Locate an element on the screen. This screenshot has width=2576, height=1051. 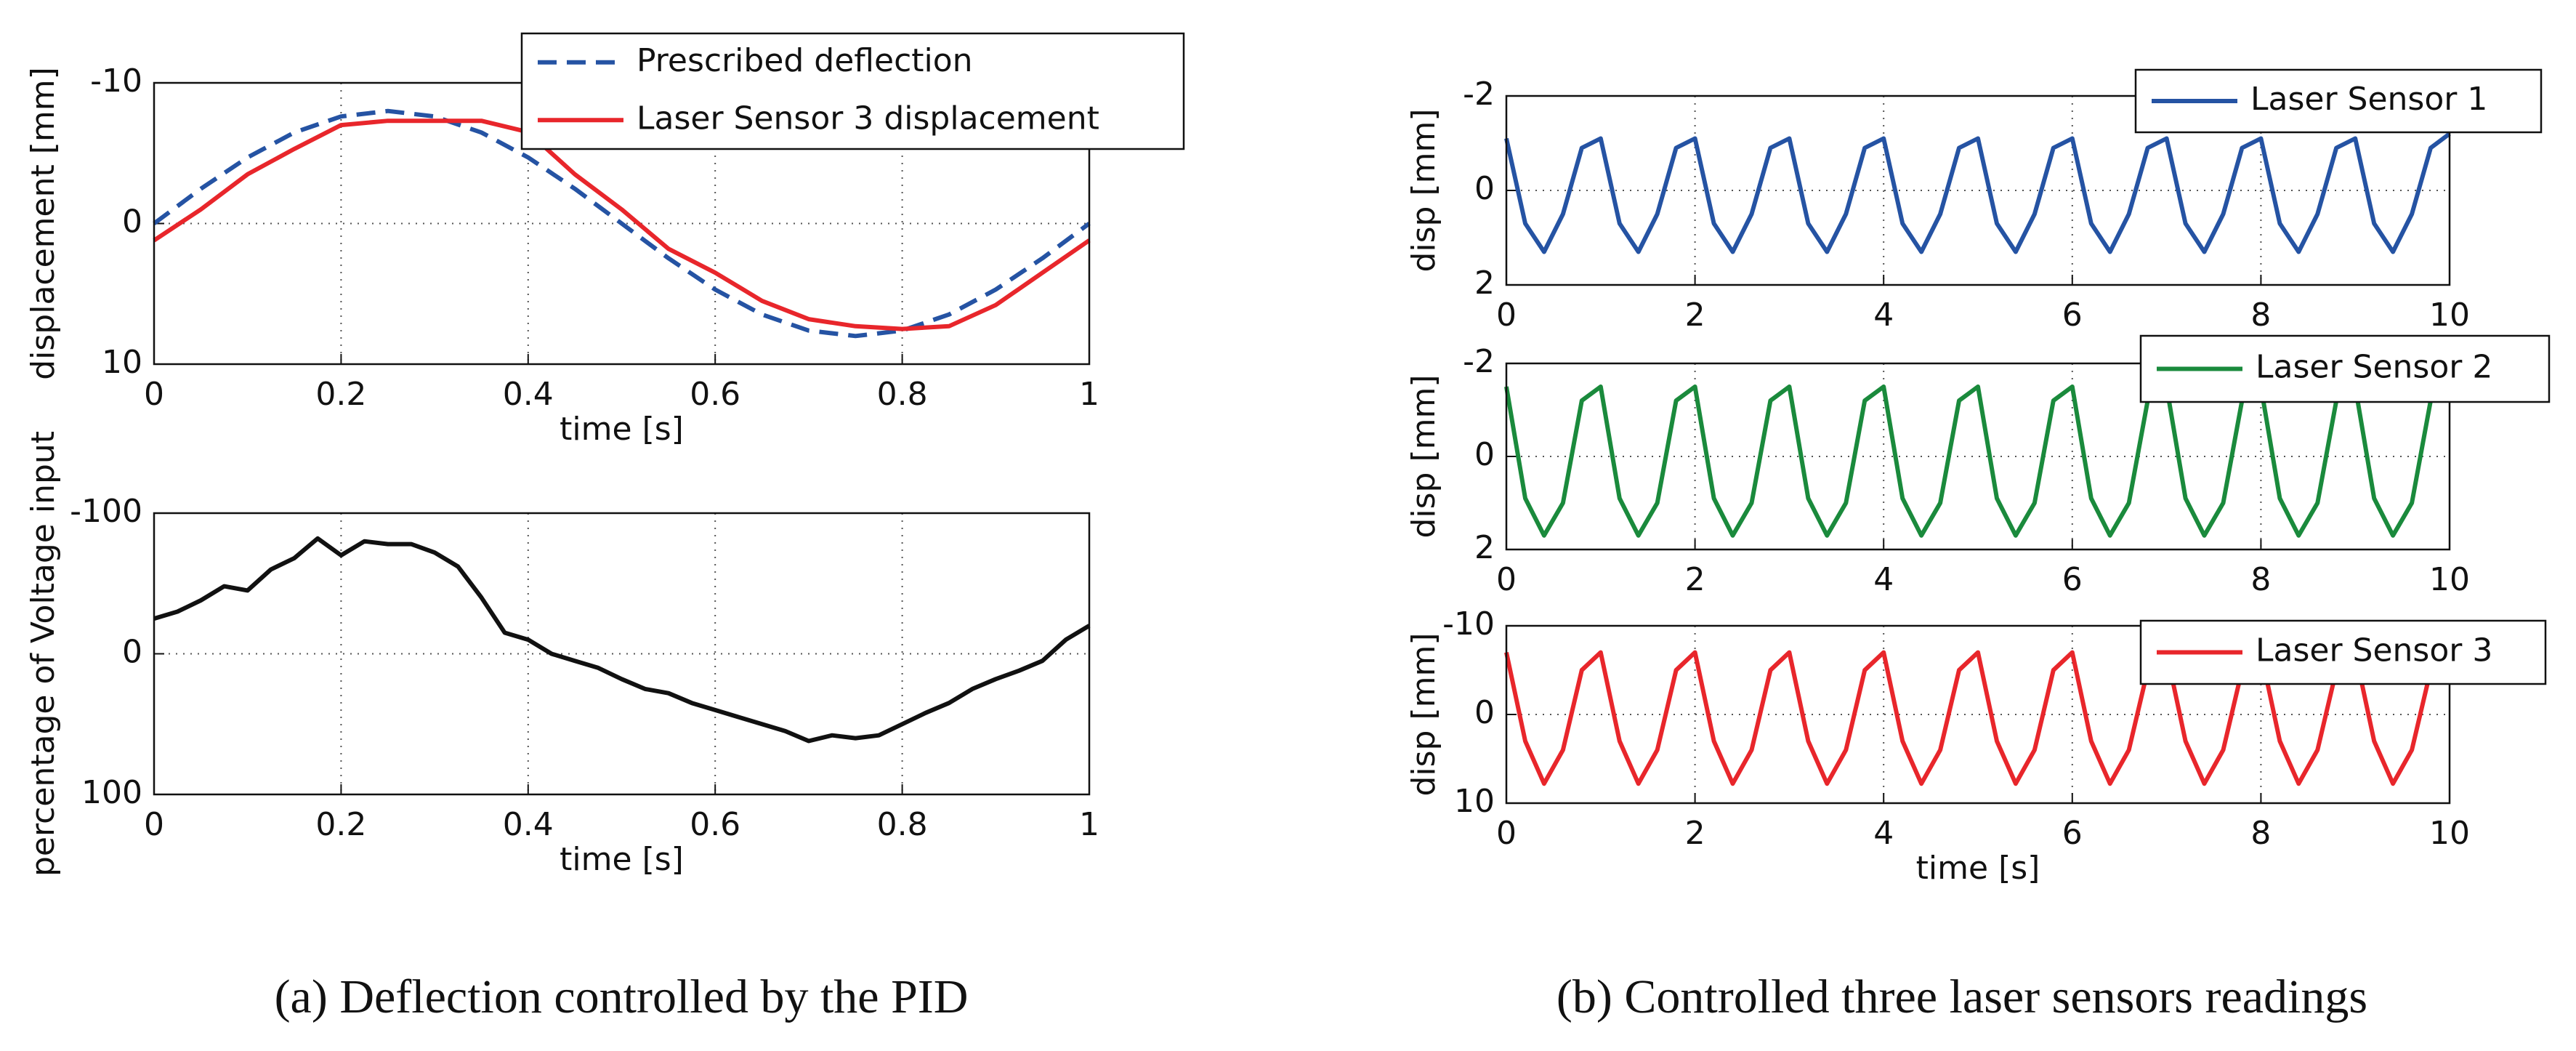
legend-label: Laser Sensor 3 is located at coordinates (2374, 650).